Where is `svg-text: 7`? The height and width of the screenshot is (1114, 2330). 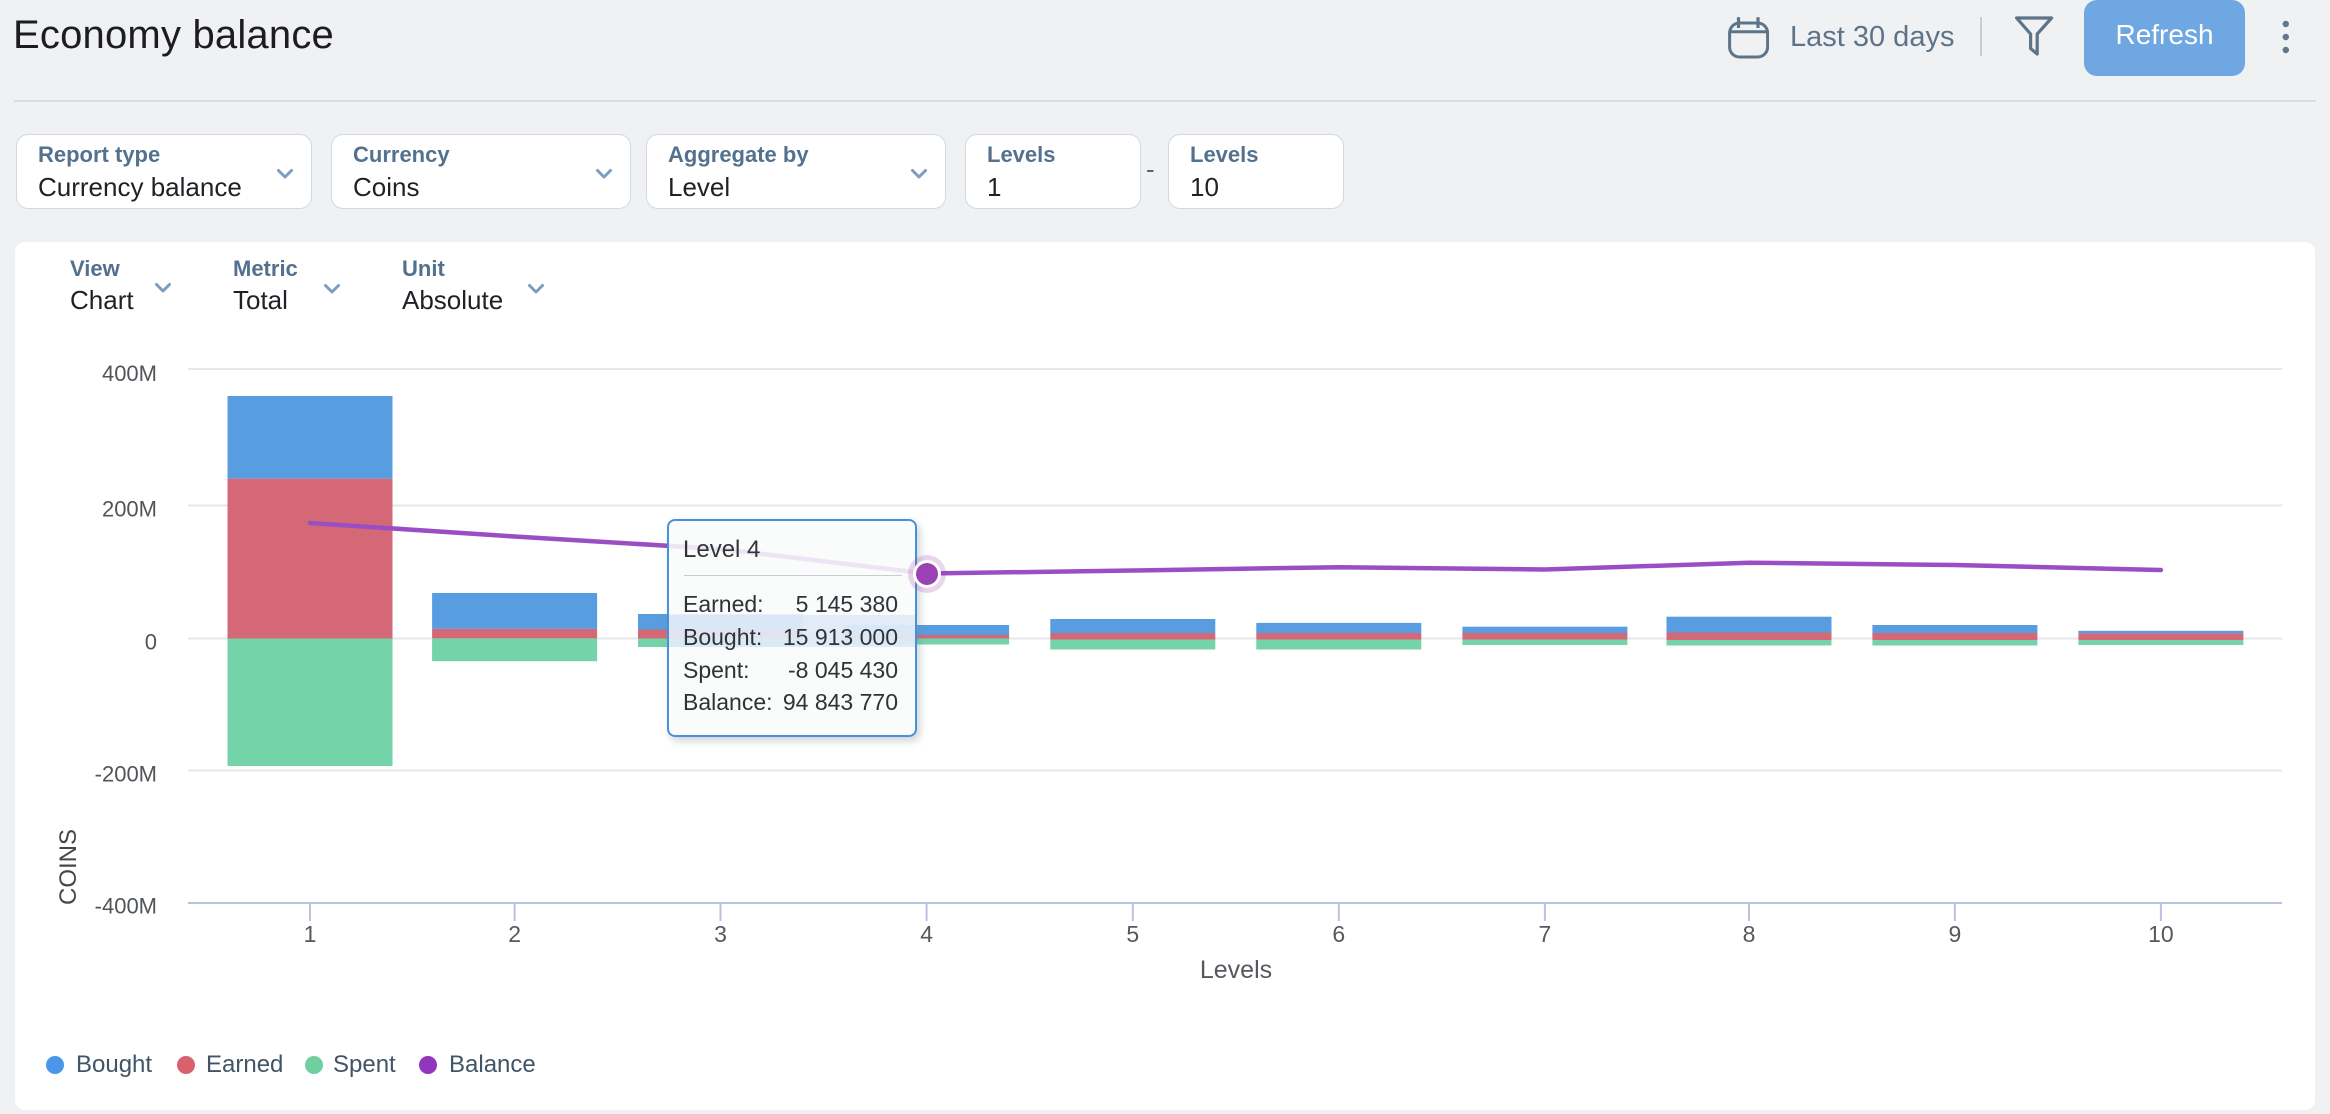
svg-text: 7 is located at coordinates (1545, 934).